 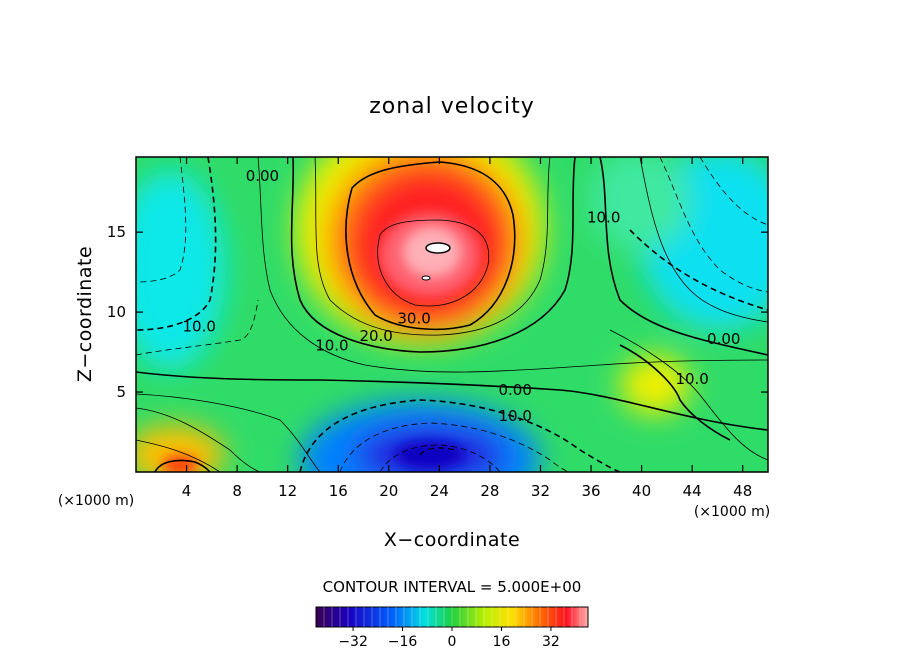 What do you see at coordinates (502, 642) in the screenshot?
I see `colorbar-tick-label: 16` at bounding box center [502, 642].